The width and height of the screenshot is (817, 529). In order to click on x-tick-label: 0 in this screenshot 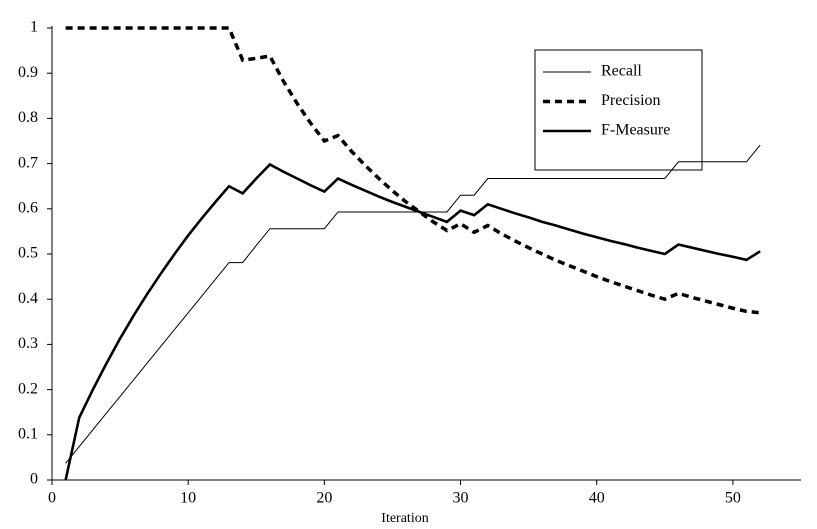, I will do `click(52, 498)`.